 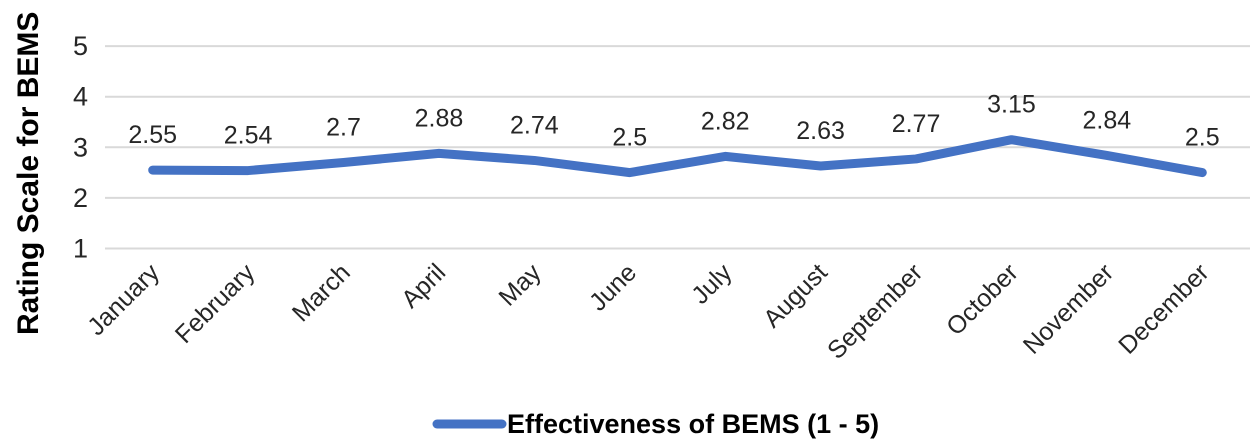 I want to click on y-tick-label: 3, so click(x=80, y=147).